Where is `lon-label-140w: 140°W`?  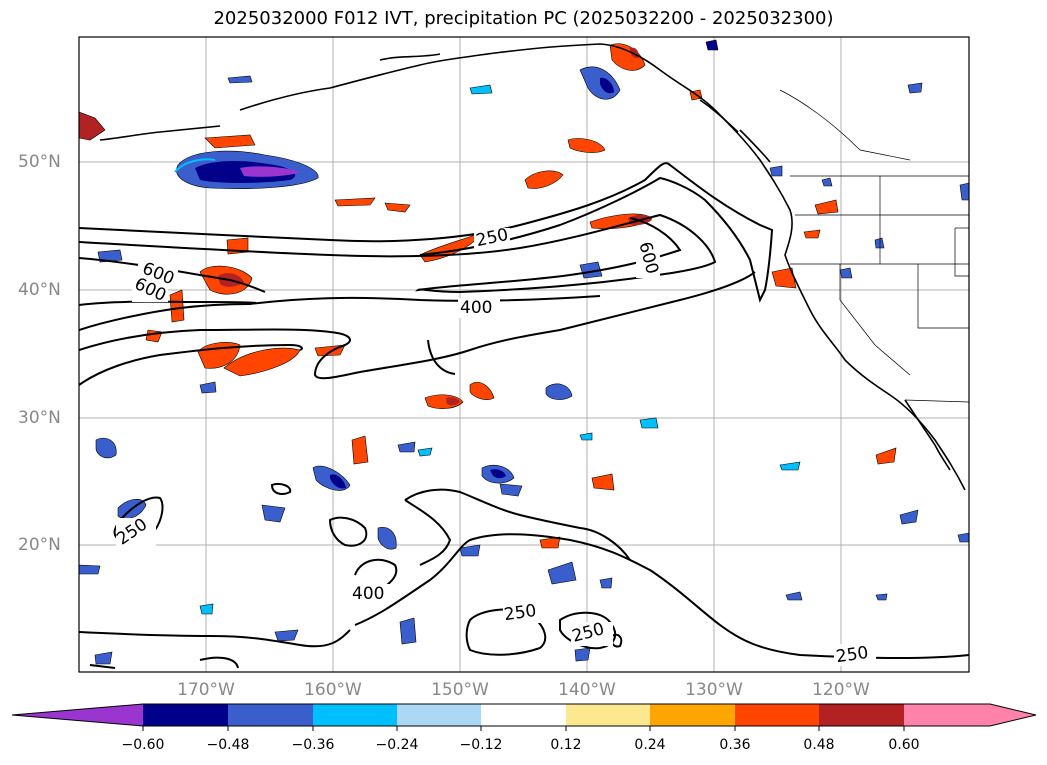
lon-label-140w: 140°W is located at coordinates (587, 690).